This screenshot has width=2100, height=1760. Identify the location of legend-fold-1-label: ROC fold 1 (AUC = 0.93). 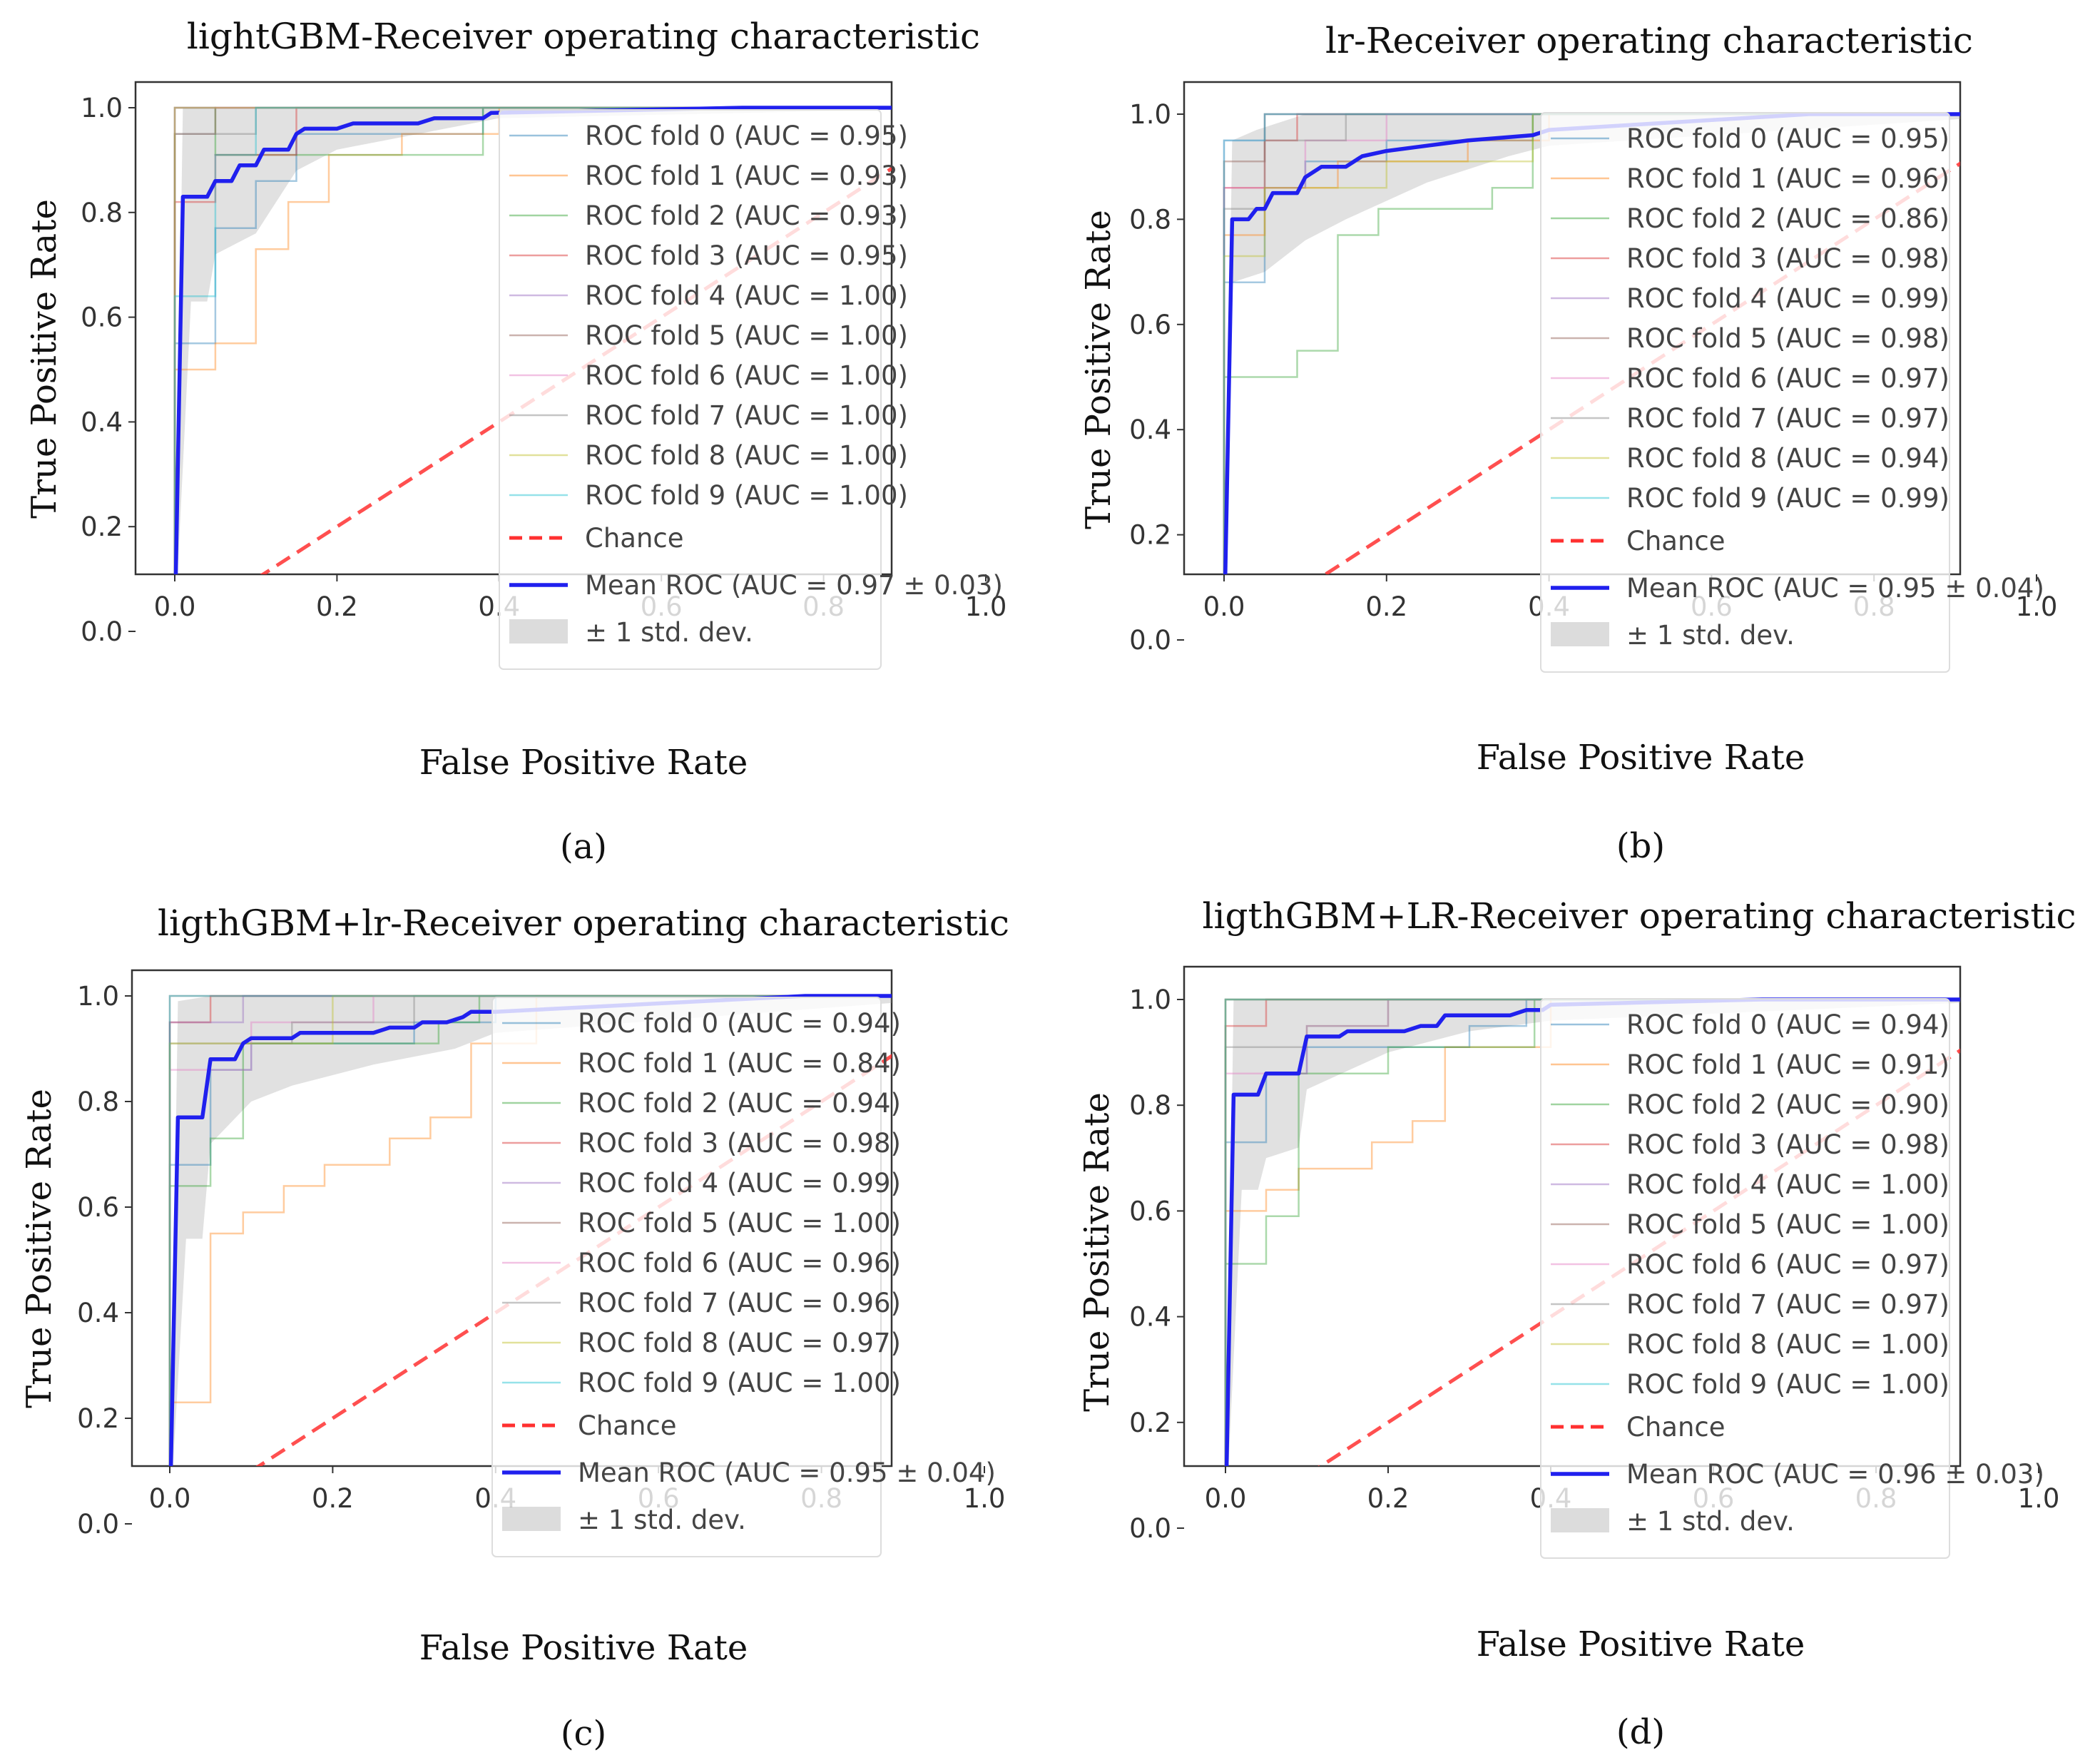
(746, 176).